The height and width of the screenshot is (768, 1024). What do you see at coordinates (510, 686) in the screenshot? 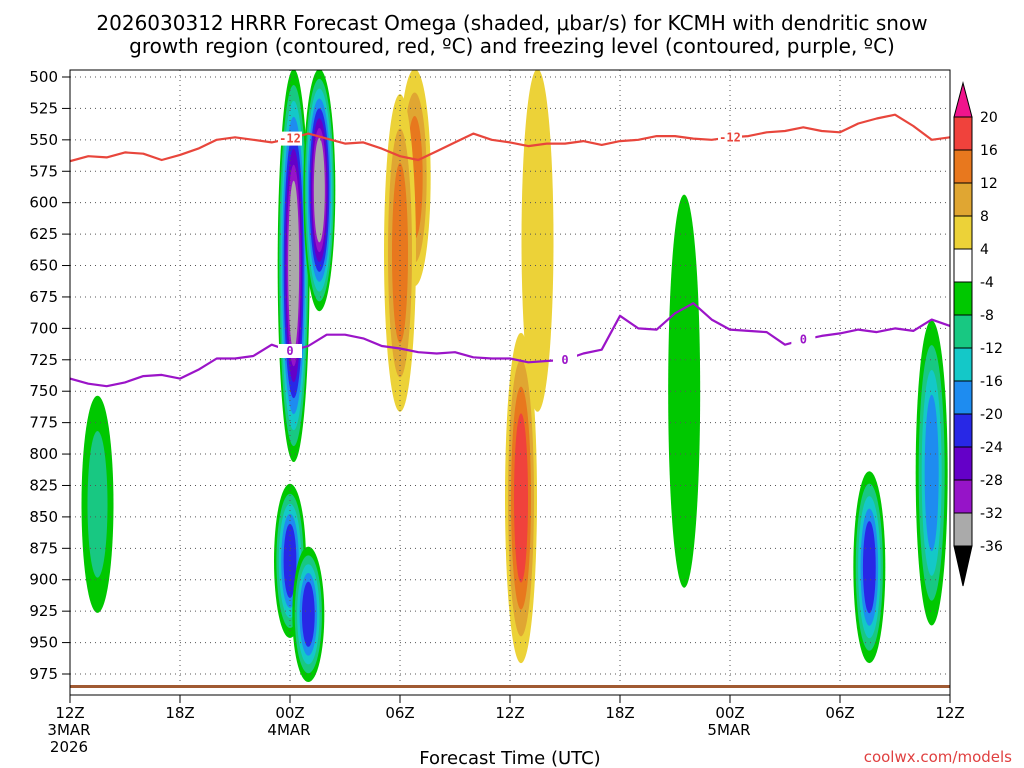
I see `ground-terrain` at bounding box center [510, 686].